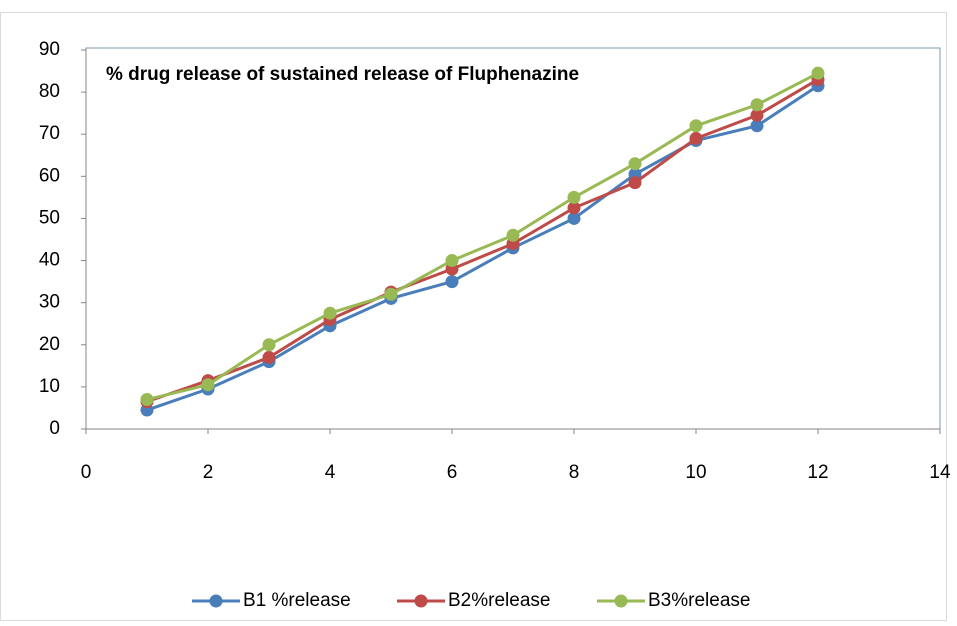 The image size is (957, 626). What do you see at coordinates (49, 386) in the screenshot?
I see `y-tick-label: 10` at bounding box center [49, 386].